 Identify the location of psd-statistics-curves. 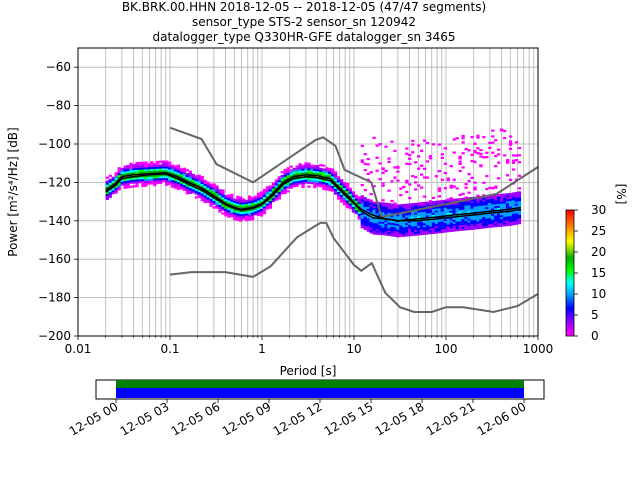
(313, 197).